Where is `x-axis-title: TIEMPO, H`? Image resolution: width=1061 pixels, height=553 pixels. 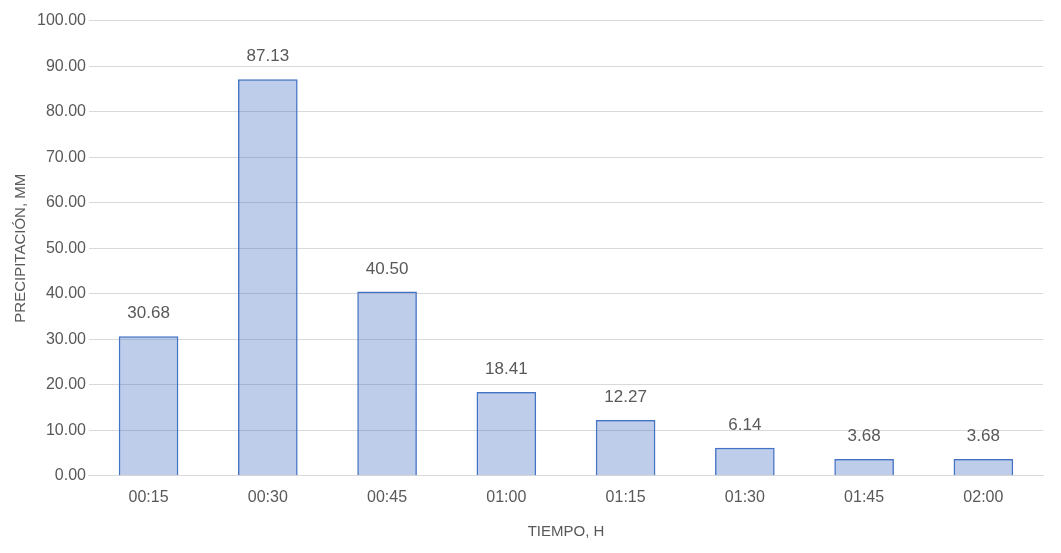 x-axis-title: TIEMPO, H is located at coordinates (566, 531).